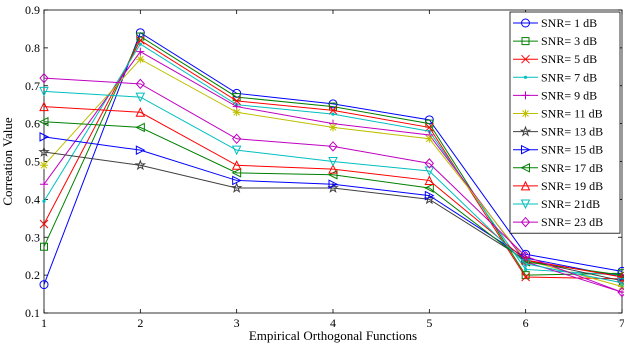 This screenshot has height=344, width=624. I want to click on legend-label: SNR= 21dB, so click(570, 204).